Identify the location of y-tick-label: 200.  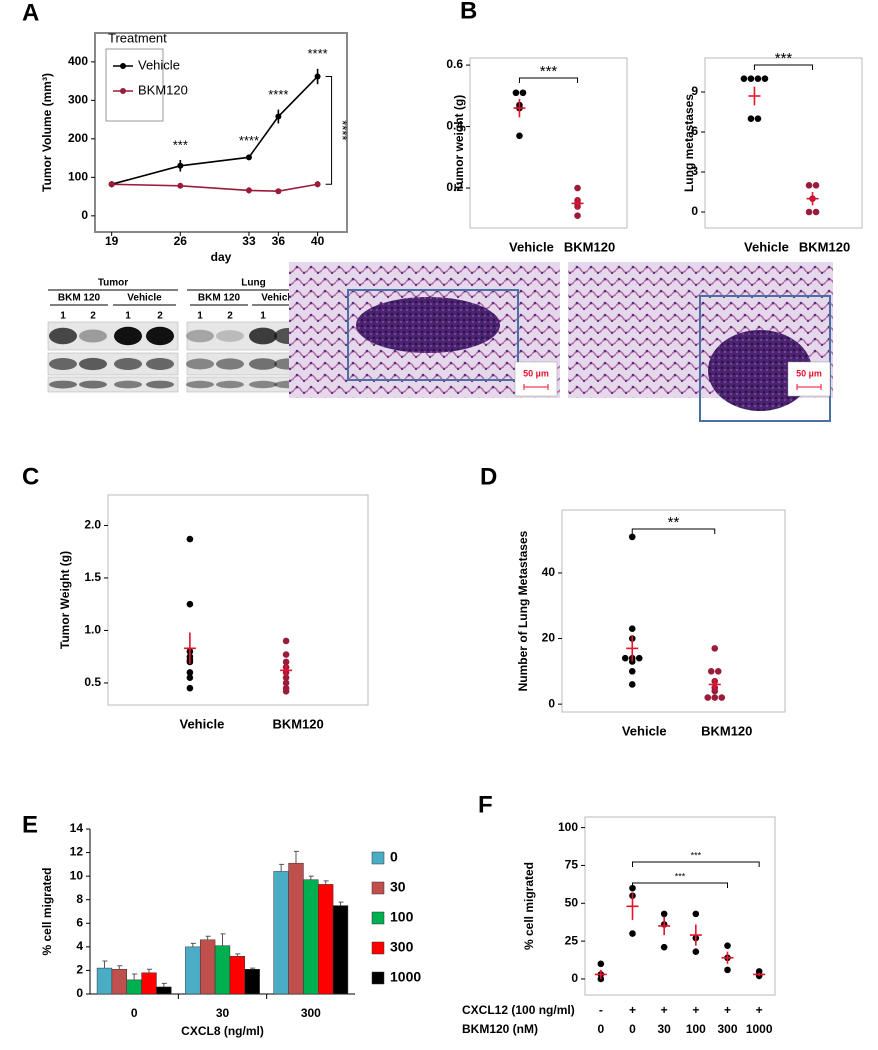
(78, 138).